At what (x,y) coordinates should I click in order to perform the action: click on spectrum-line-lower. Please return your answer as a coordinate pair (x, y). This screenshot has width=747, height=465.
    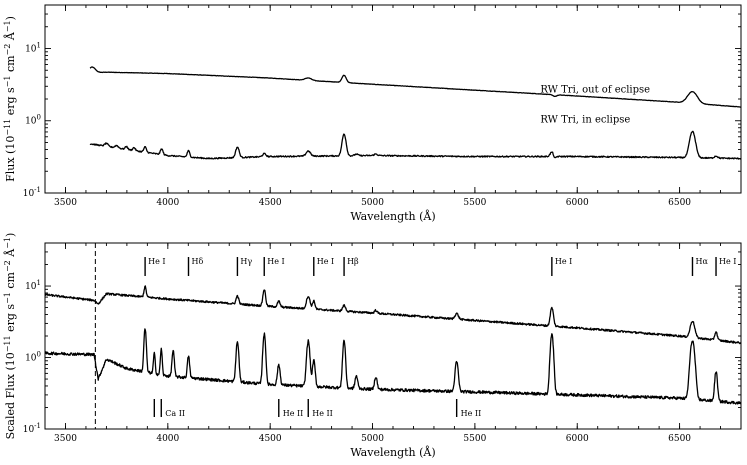
    Looking at the image, I should click on (415, 145).